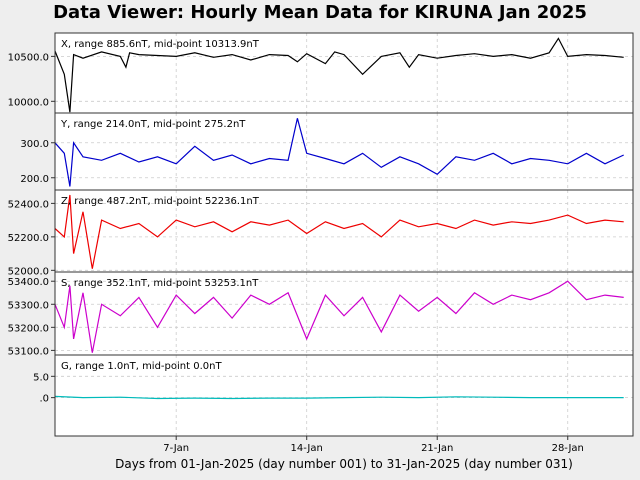  I want to click on y-tick-label: 53300.0, so click(28, 305).